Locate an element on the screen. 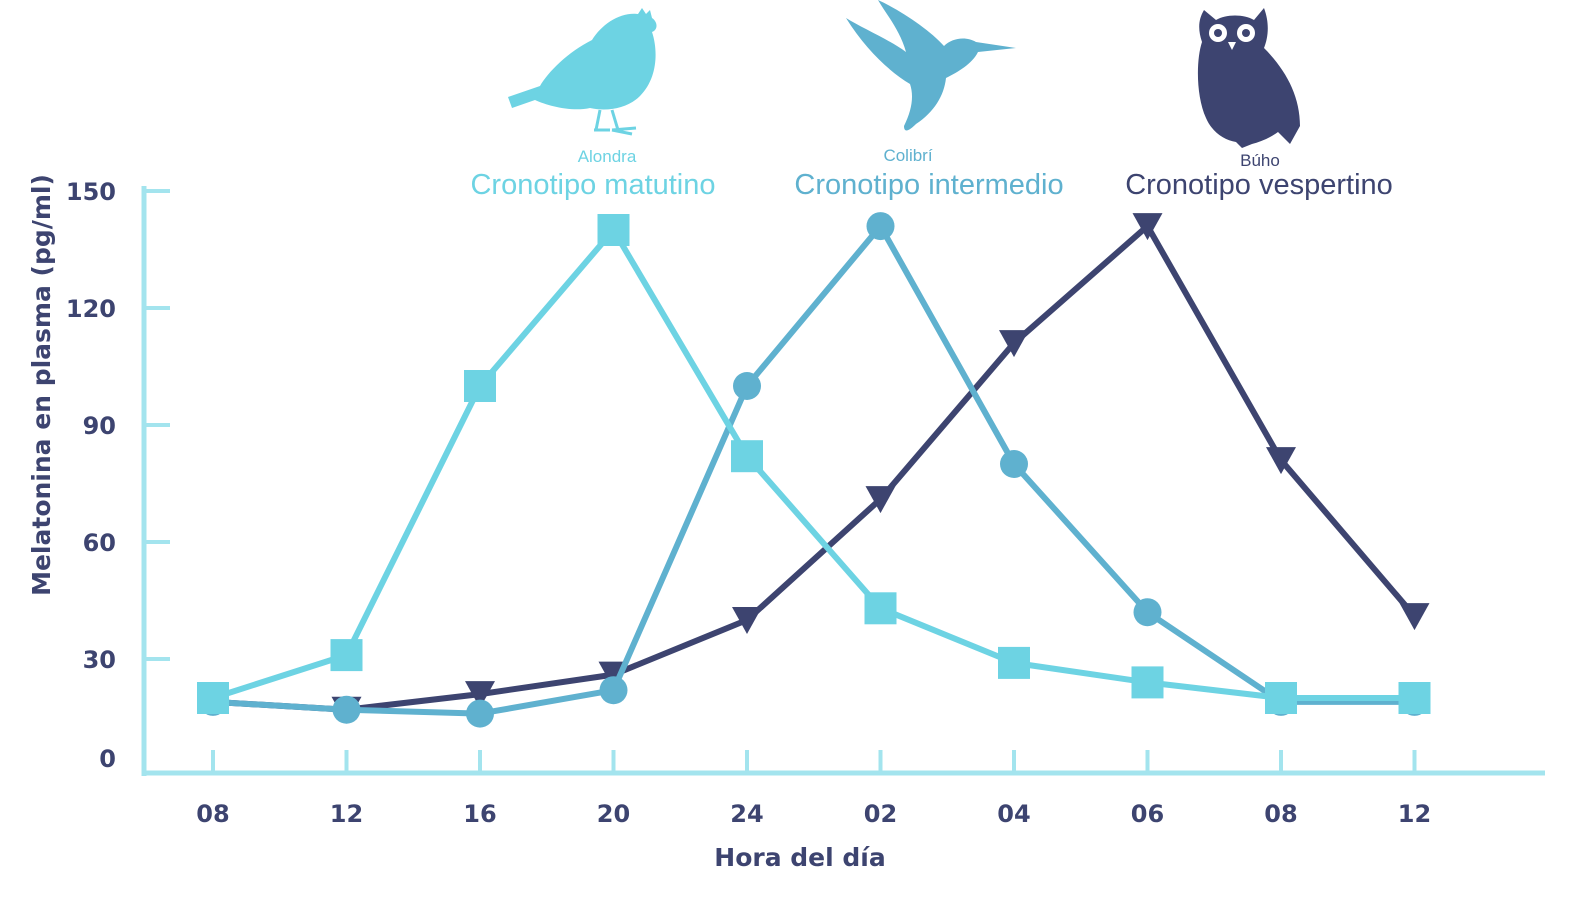  legend-animal-intermedio: Colibrí is located at coordinates (907, 155).